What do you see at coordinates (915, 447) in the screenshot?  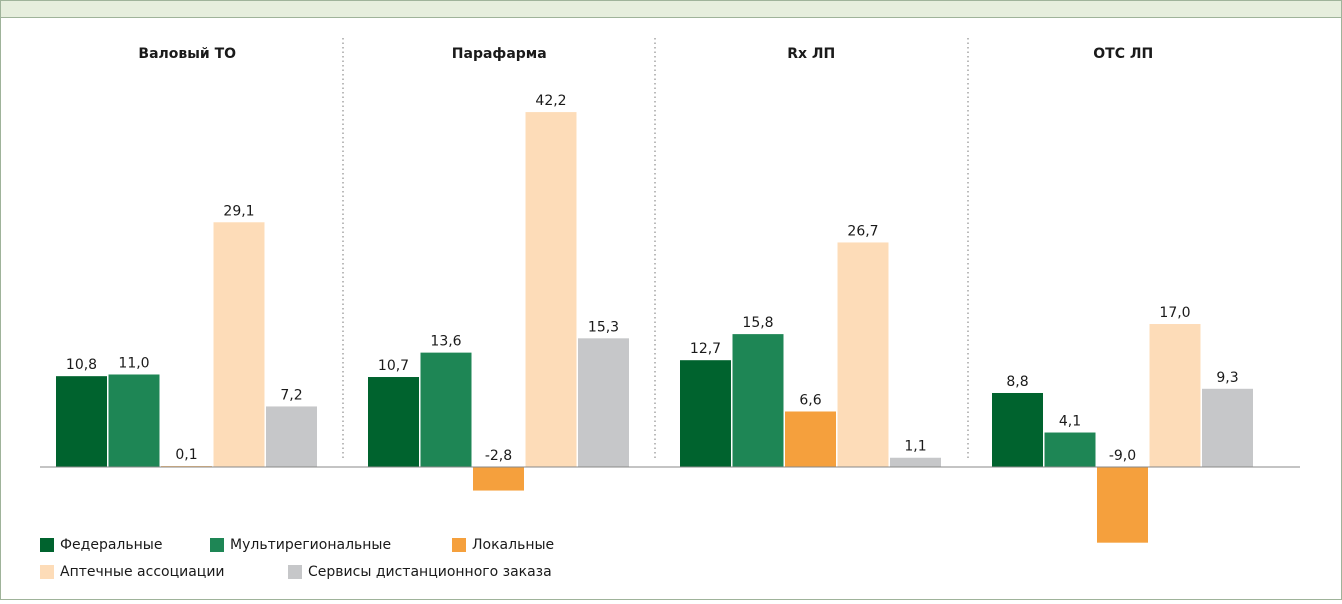 I see `value-label: 1,1` at bounding box center [915, 447].